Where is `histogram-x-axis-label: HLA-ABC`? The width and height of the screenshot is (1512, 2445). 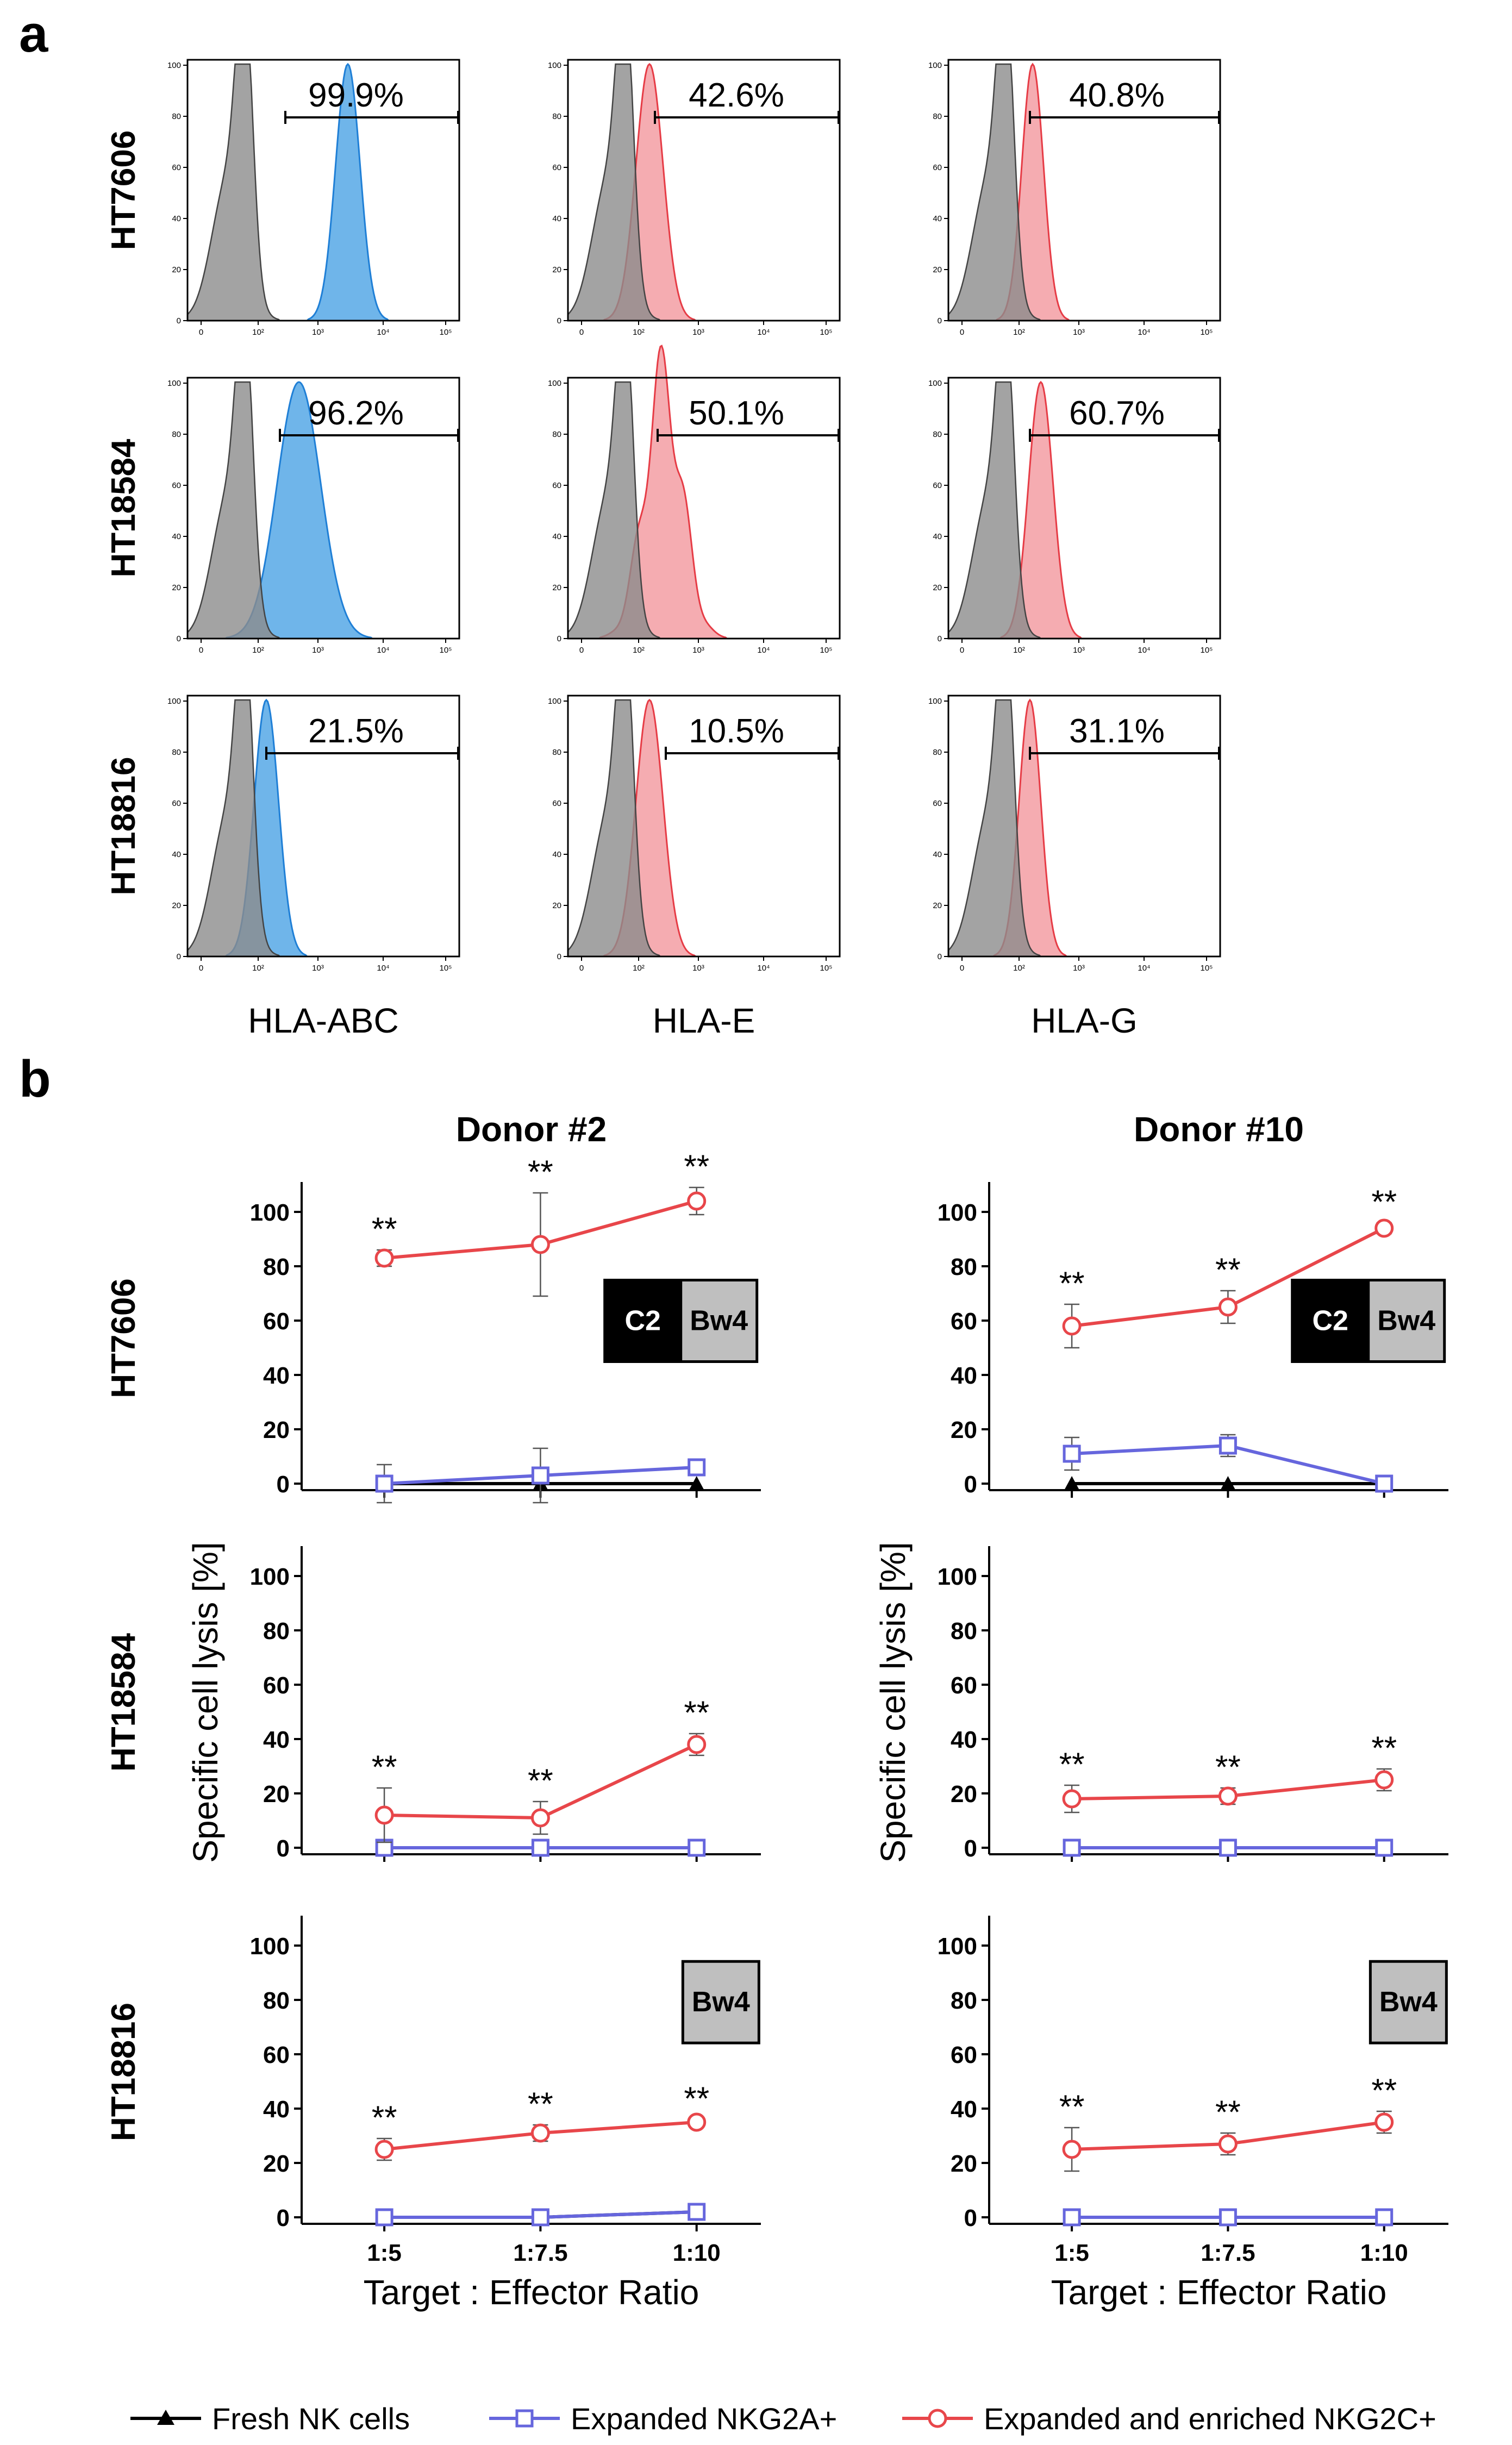
histogram-x-axis-label: HLA-ABC is located at coordinates (323, 1021).